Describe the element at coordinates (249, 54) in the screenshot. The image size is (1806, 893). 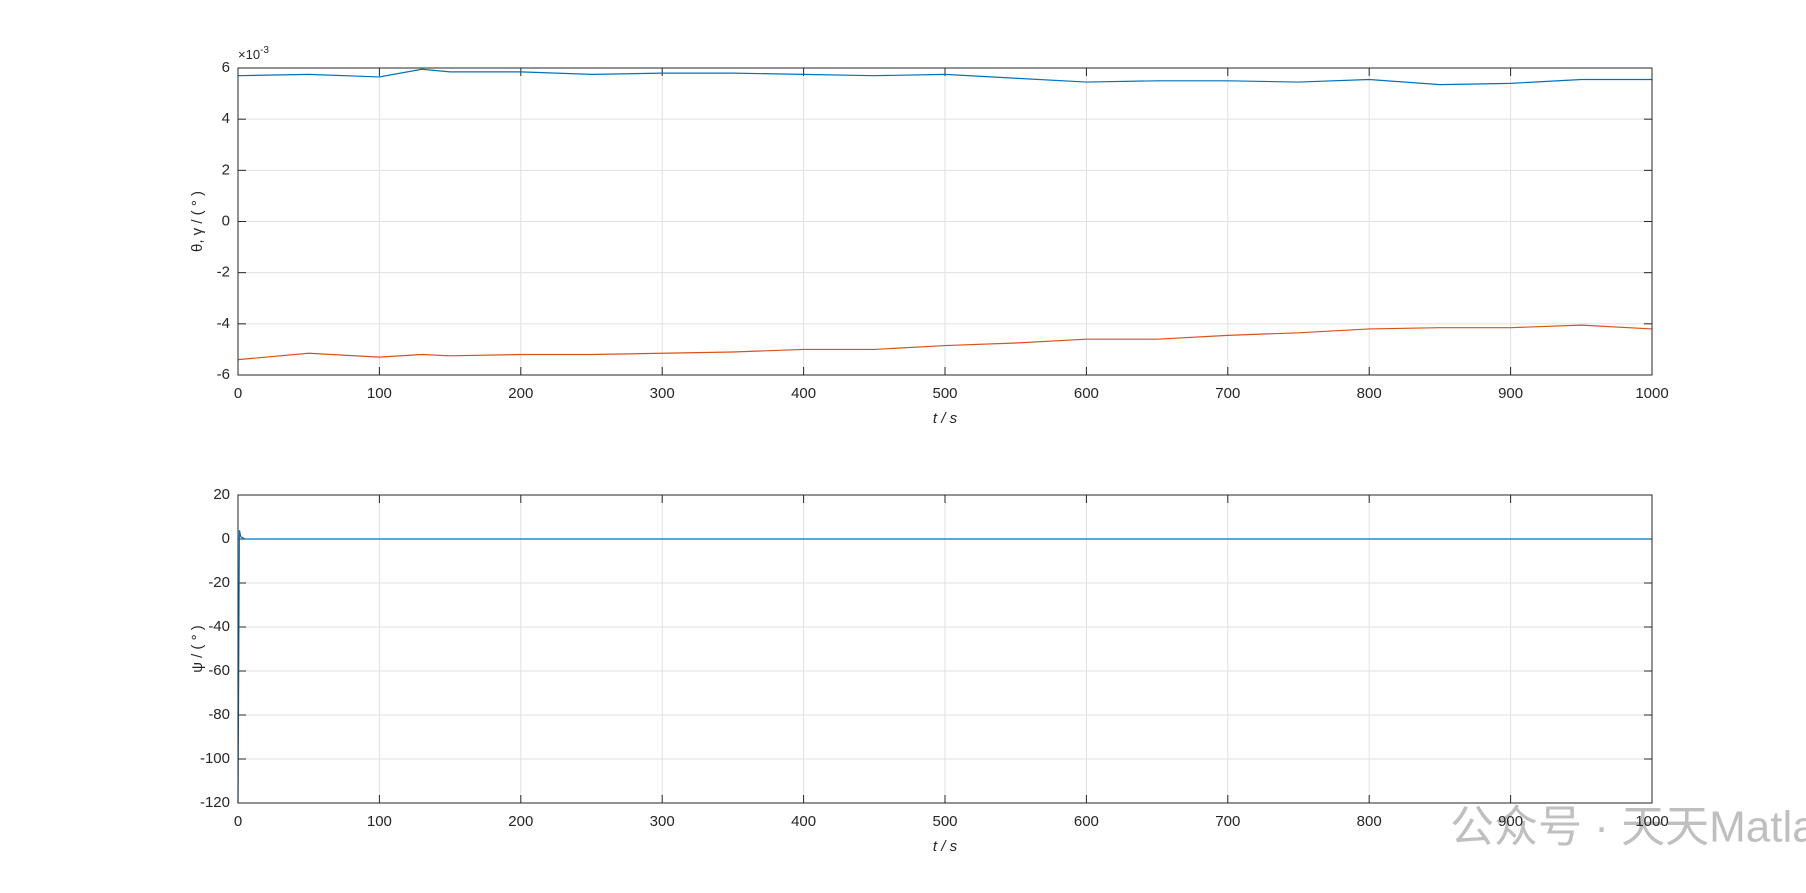
I see `multiplier-base: ×10` at that location.